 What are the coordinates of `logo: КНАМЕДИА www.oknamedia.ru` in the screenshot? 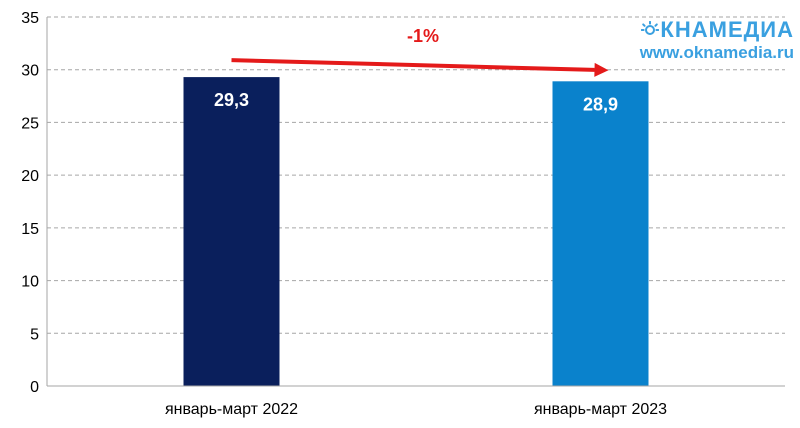 It's located at (699, 41).